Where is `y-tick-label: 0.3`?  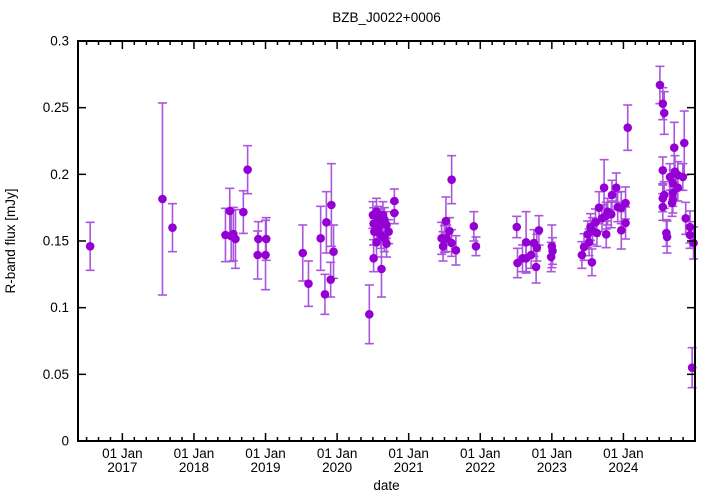
y-tick-label: 0.3 is located at coordinates (59, 41).